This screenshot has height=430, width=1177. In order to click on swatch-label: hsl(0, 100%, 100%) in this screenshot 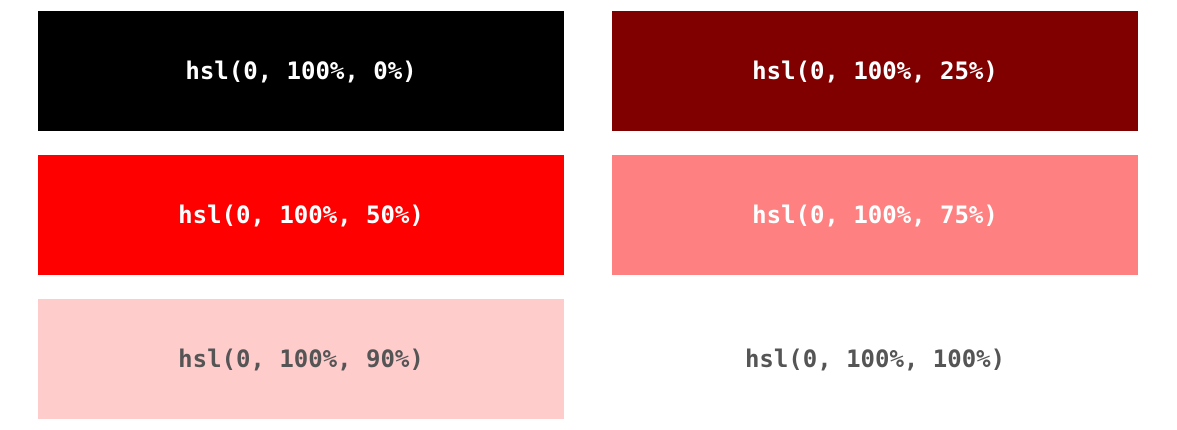, I will do `click(875, 359)`.